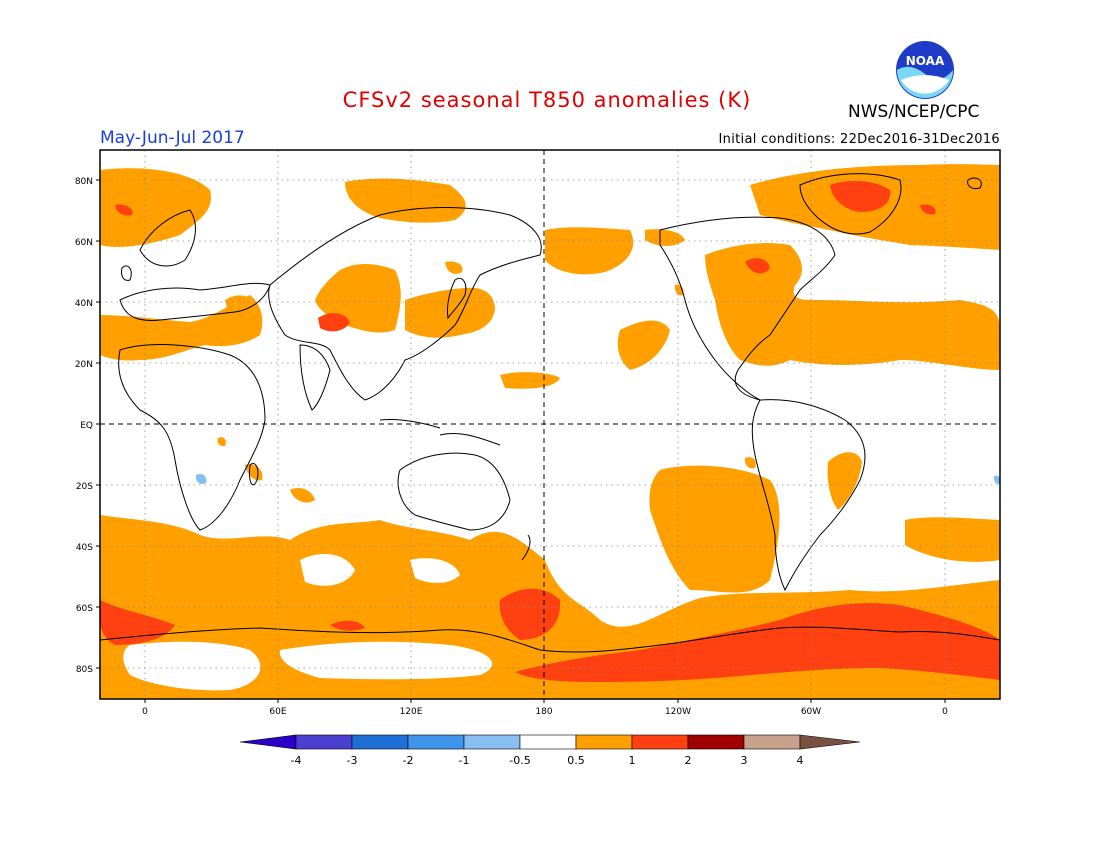 The height and width of the screenshot is (850, 1100). I want to click on colorbar, so click(550, 742).